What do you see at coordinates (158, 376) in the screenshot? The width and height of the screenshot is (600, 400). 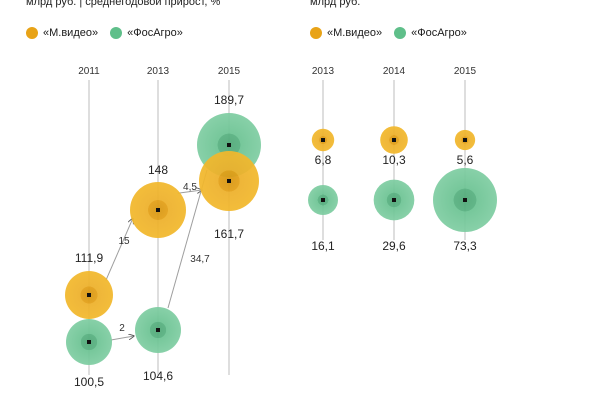 I see `label-phosagro-2013: 104,6` at bounding box center [158, 376].